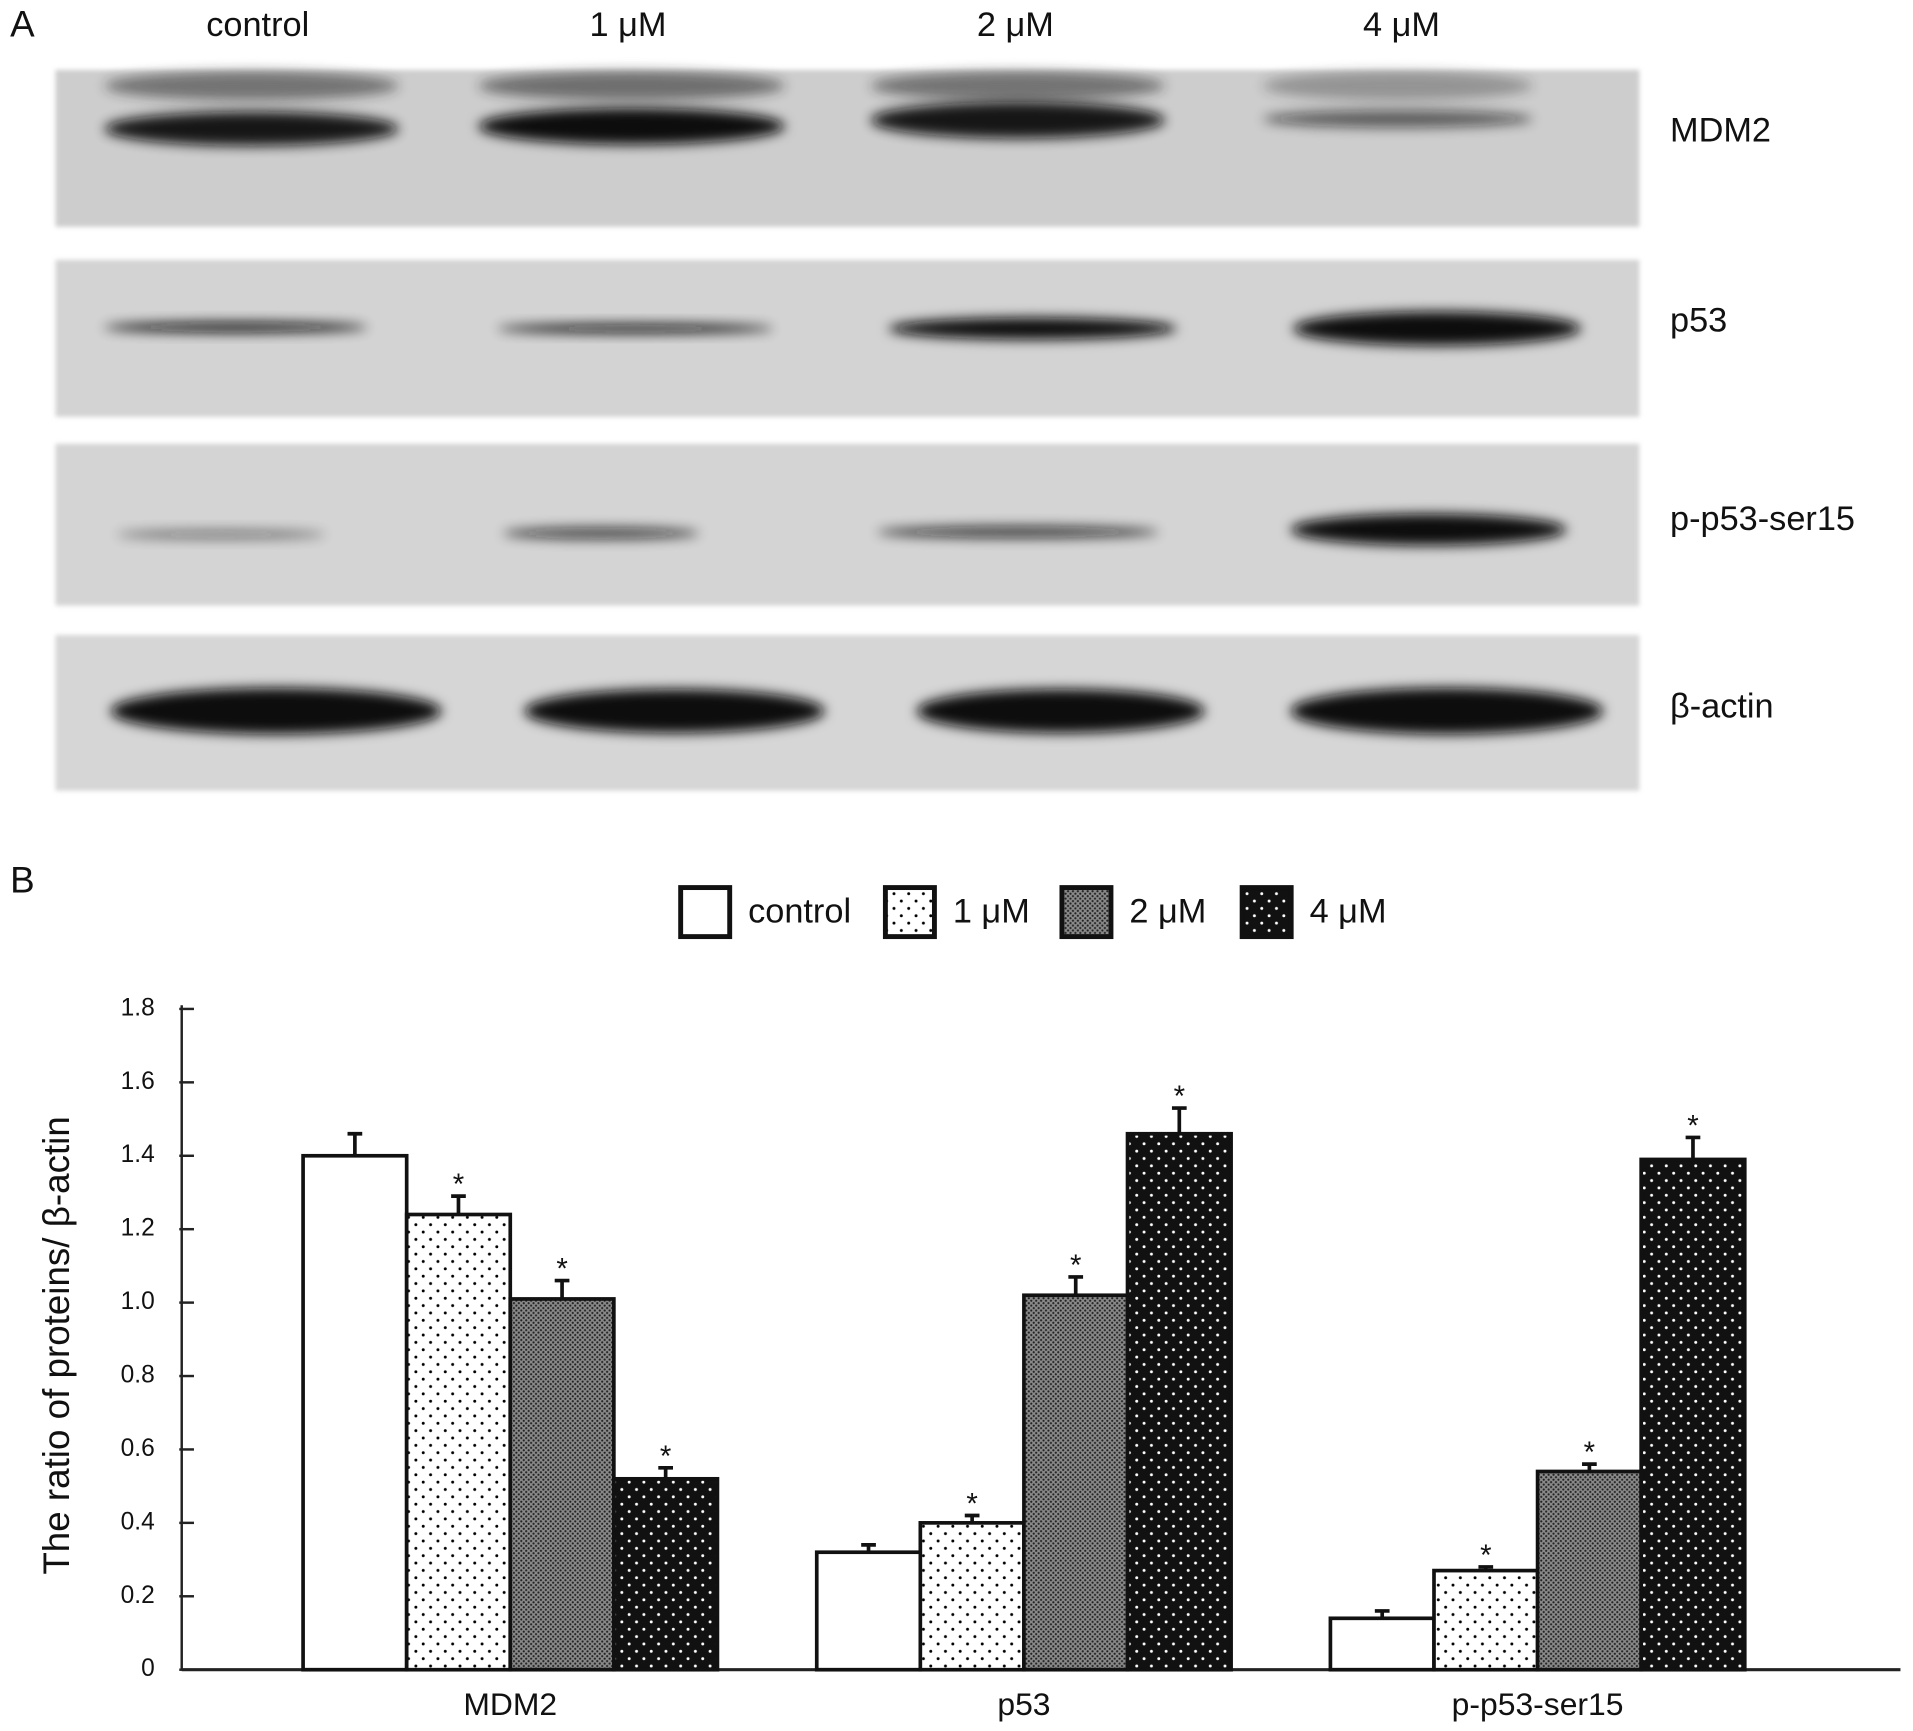 The height and width of the screenshot is (1731, 1913). I want to click on legend-label: 1 μM, so click(991, 911).